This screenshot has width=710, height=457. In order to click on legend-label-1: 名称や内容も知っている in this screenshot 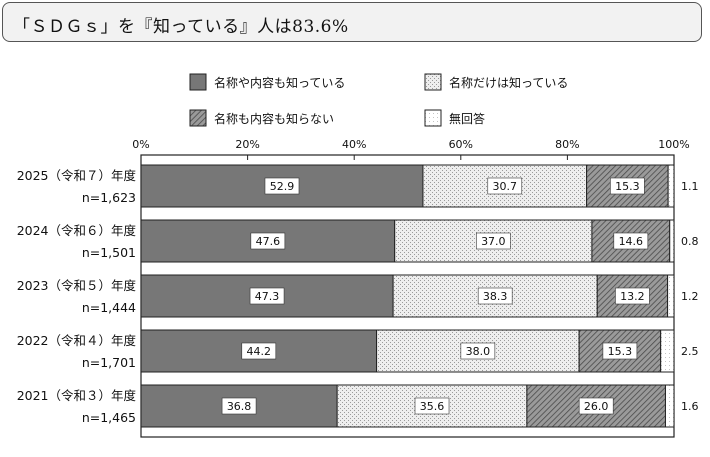, I will do `click(279, 82)`.